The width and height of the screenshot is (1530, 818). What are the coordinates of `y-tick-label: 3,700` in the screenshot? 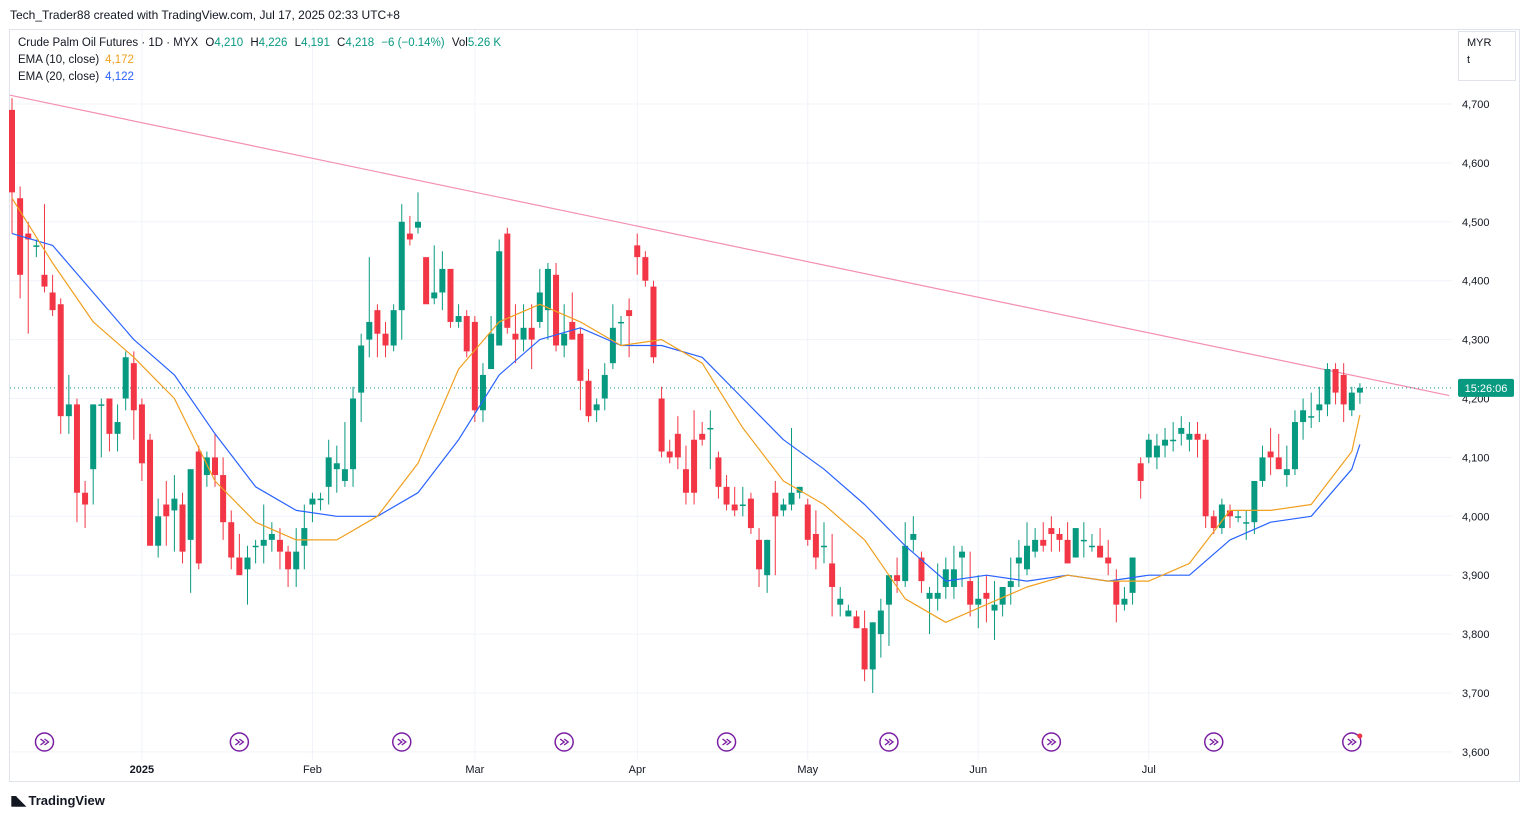 It's located at (1476, 694).